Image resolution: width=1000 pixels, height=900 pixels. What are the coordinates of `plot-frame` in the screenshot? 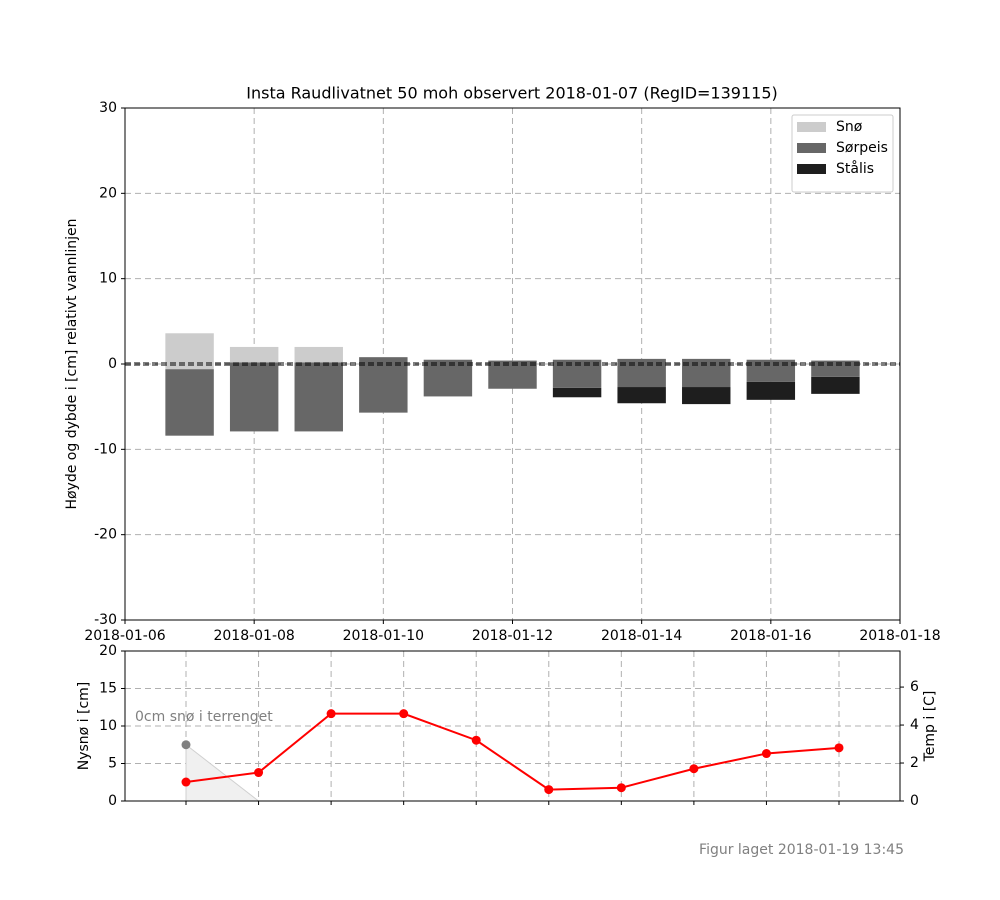 It's located at (512, 726).